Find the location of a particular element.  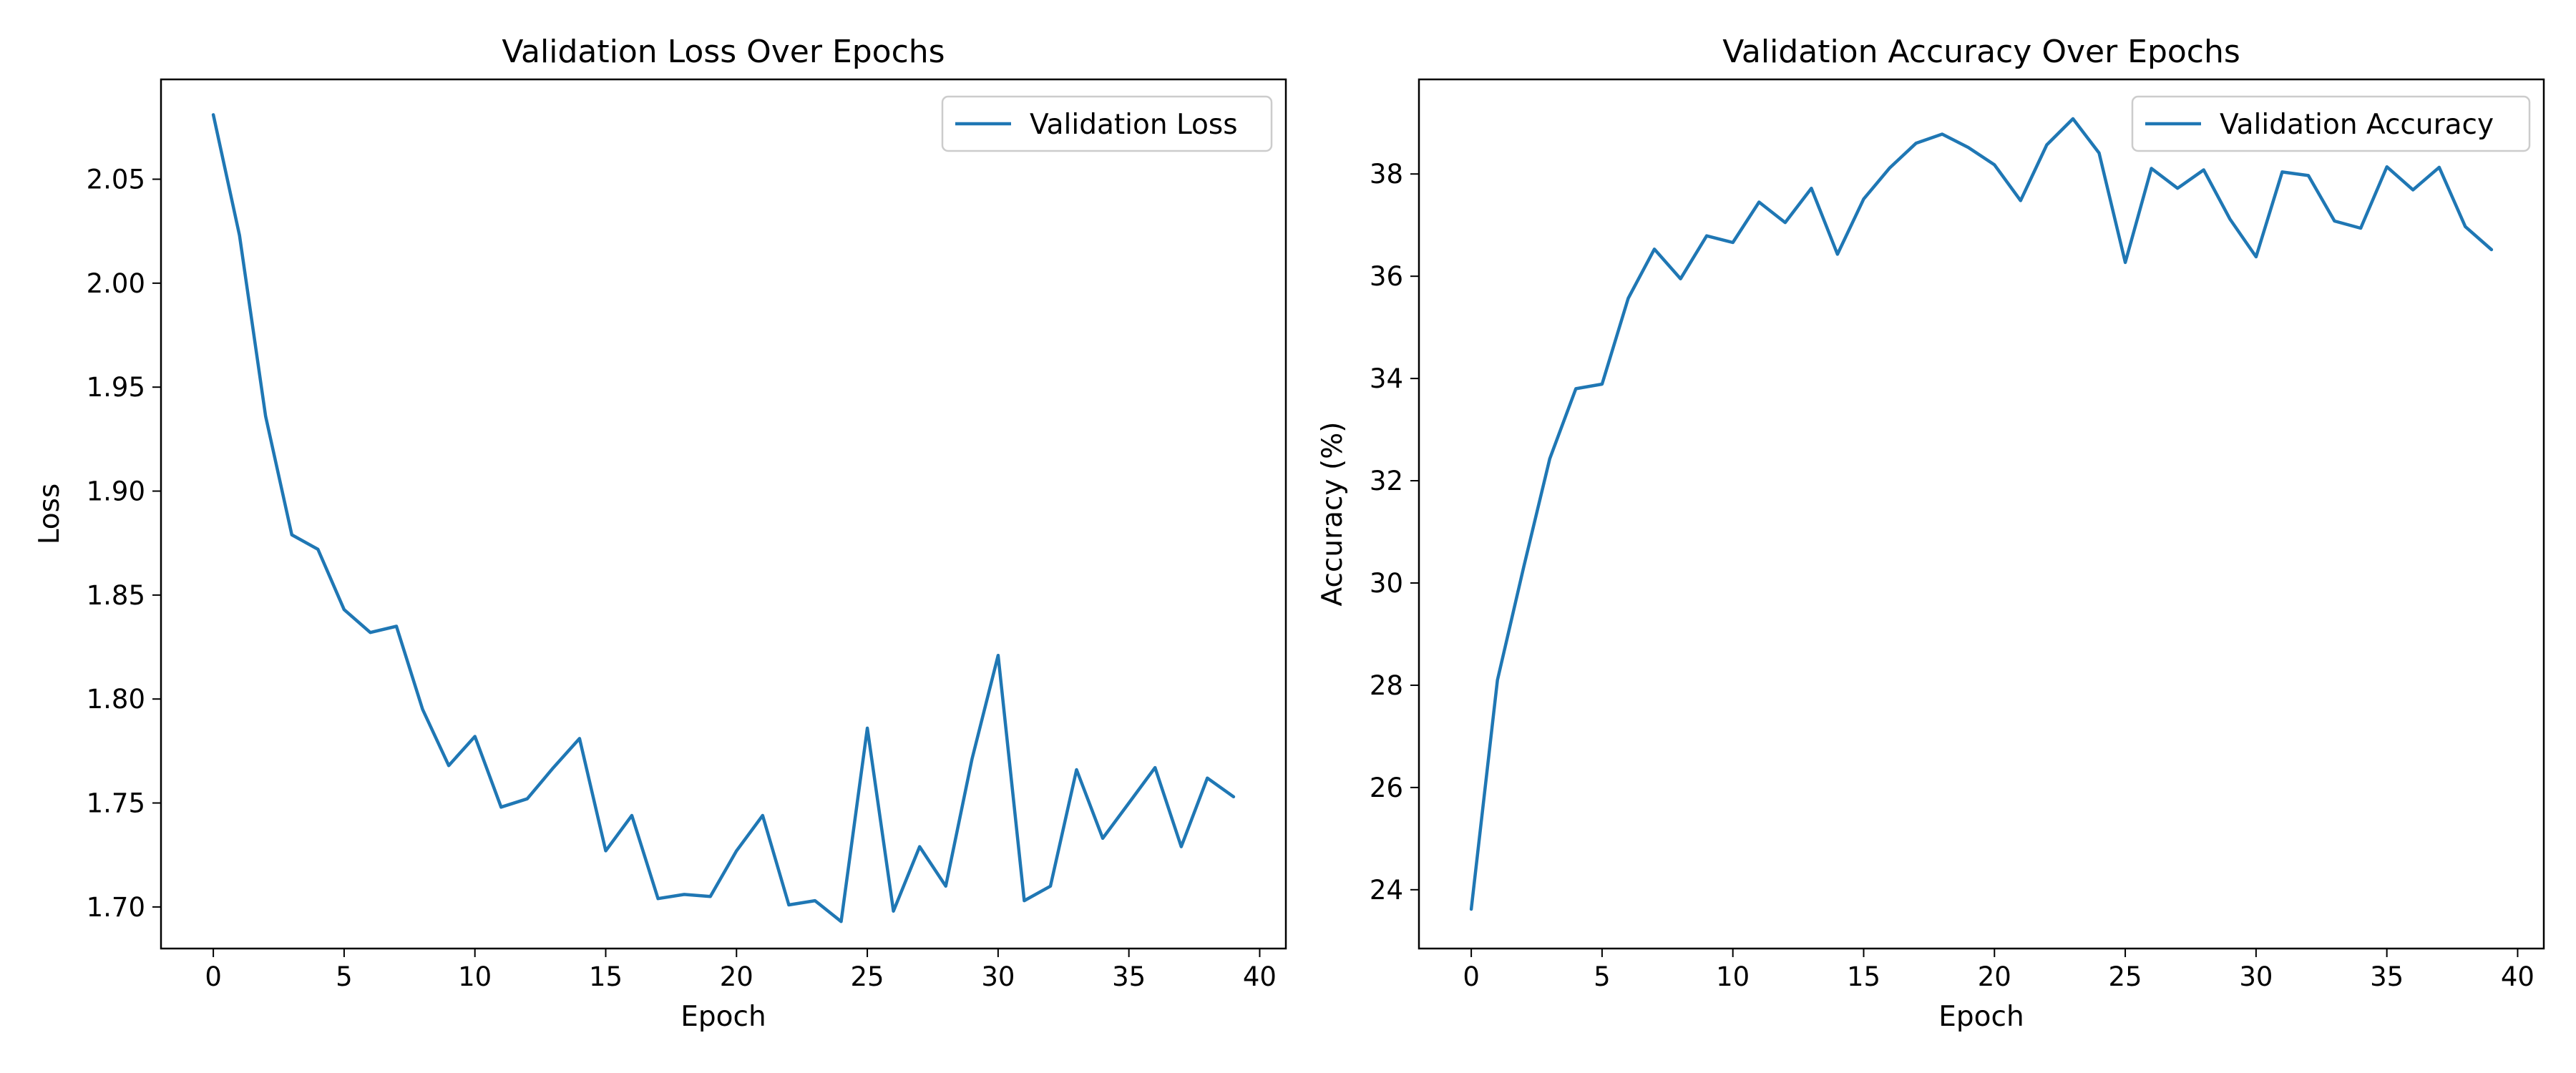

y-tick-label: 1.95 is located at coordinates (116, 387).